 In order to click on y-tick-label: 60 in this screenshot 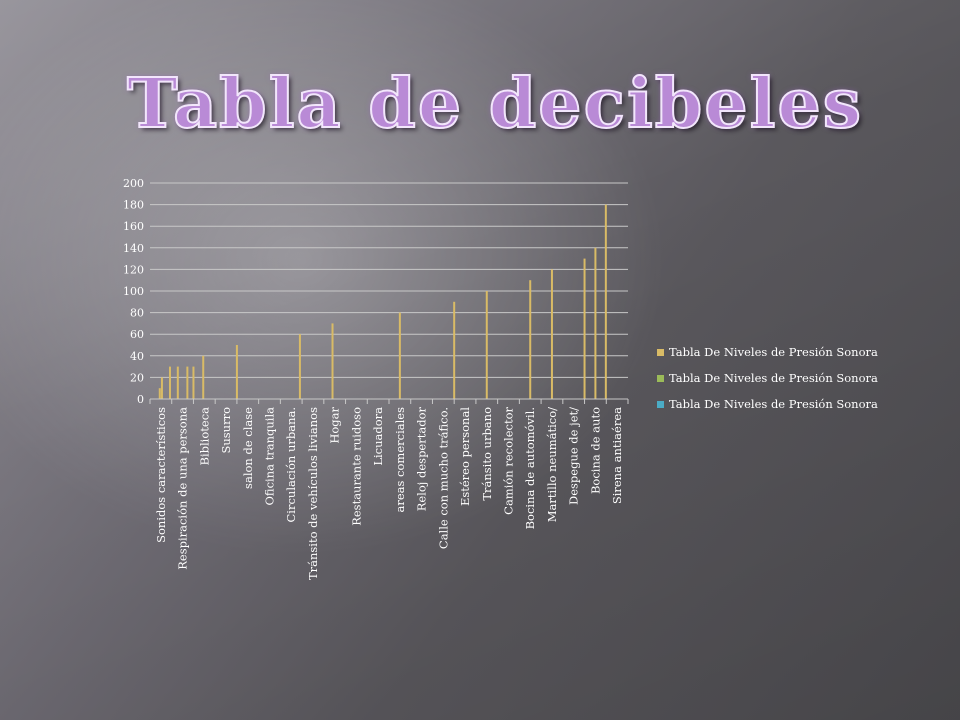, I will do `click(137, 334)`.